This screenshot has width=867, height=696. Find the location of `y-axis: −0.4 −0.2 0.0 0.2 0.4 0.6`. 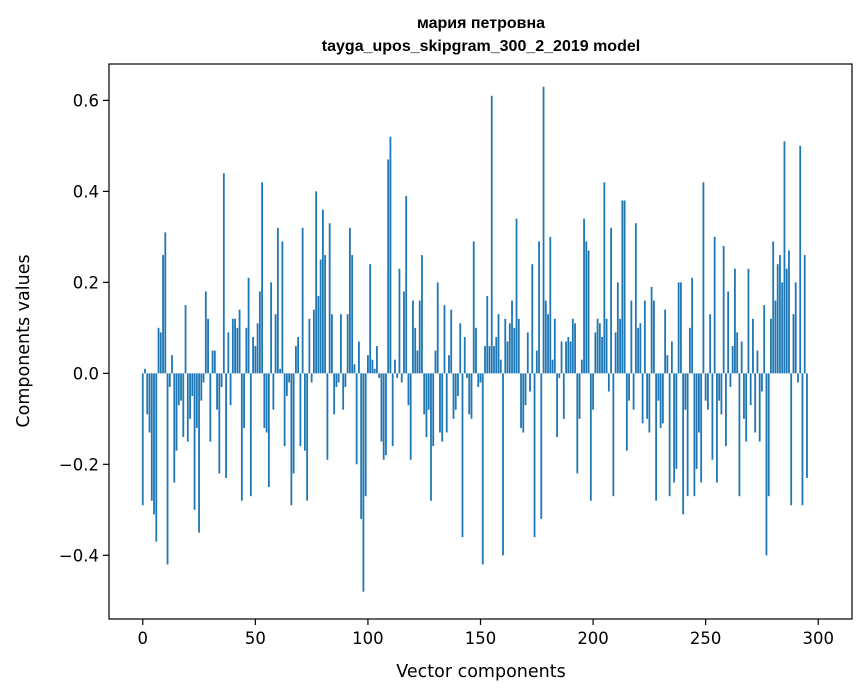

y-axis: −0.4 −0.2 0.0 0.2 0.4 0.6 is located at coordinates (84, 328).